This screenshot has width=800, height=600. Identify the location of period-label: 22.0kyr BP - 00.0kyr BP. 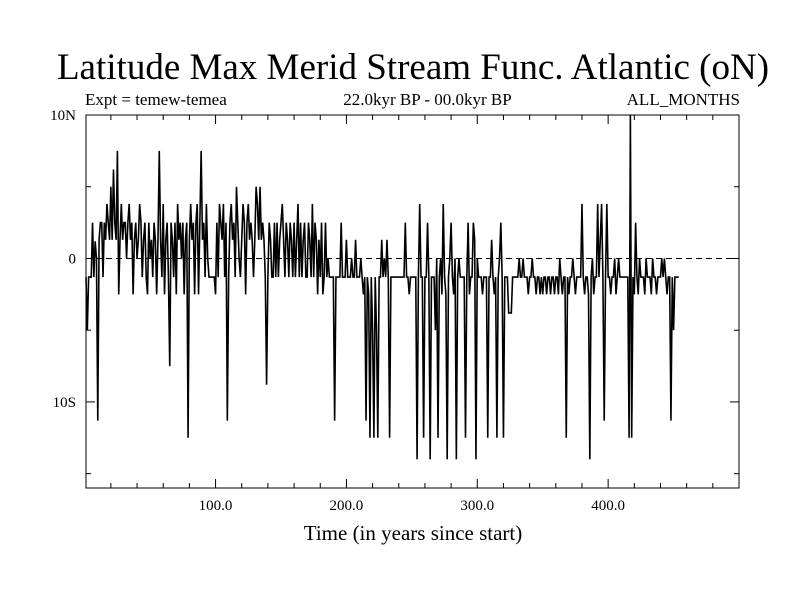
(427, 99).